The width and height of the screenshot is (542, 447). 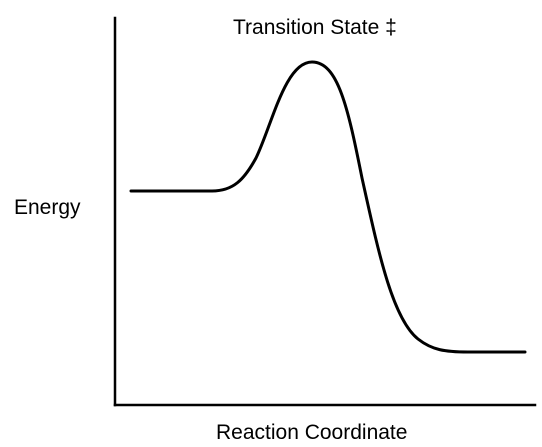 What do you see at coordinates (315, 27) in the screenshot?
I see `transition-state-label: Transition State ‡` at bounding box center [315, 27].